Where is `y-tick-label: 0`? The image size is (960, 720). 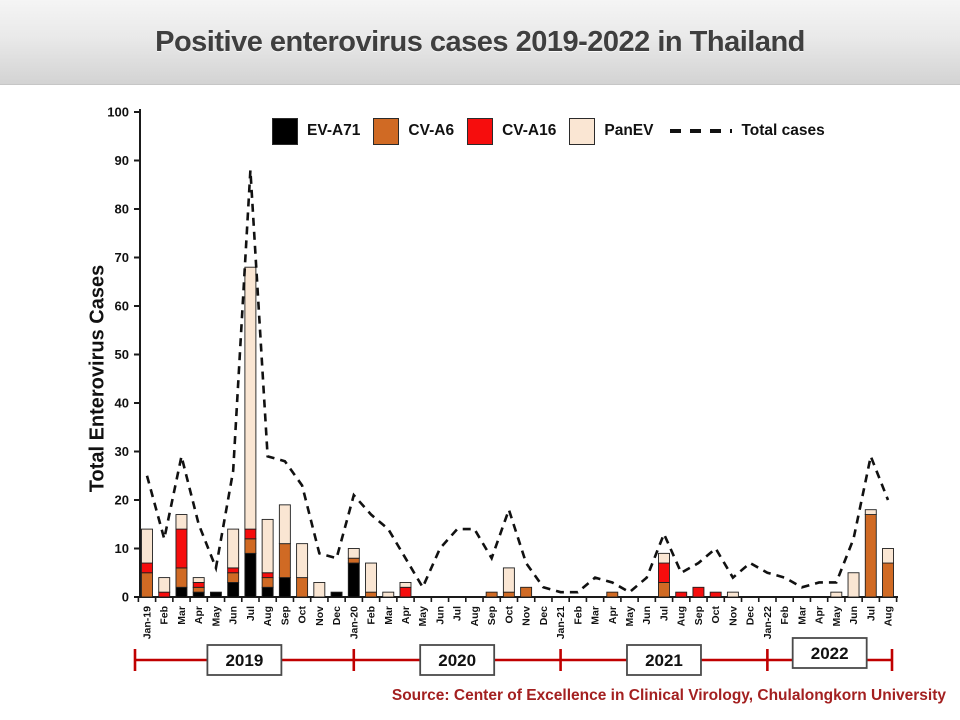 y-tick-label: 0 is located at coordinates (125, 597).